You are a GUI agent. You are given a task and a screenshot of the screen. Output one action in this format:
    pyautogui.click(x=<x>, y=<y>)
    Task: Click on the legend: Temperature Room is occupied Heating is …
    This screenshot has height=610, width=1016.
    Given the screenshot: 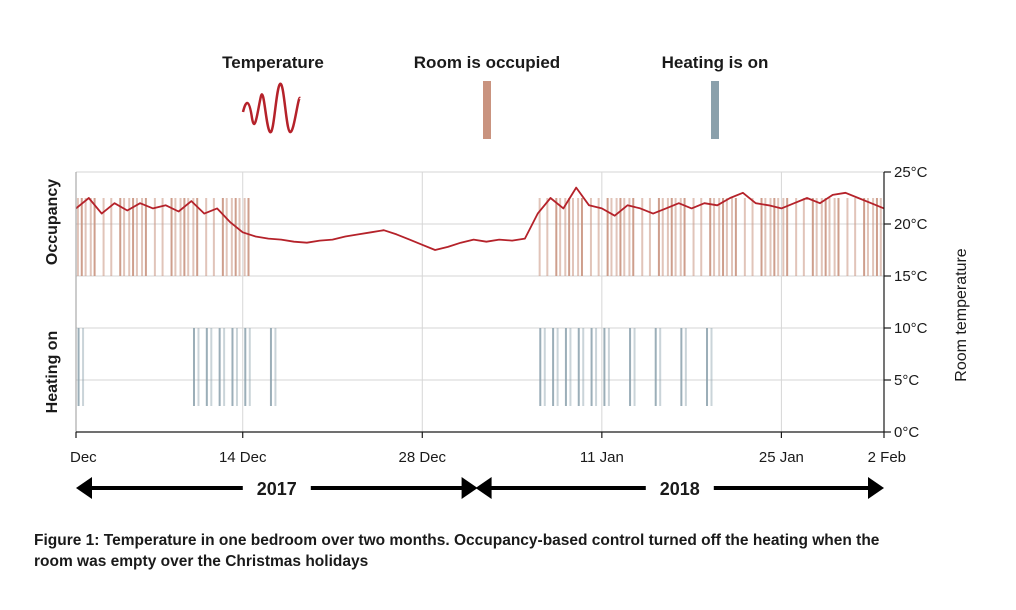 What is the action you would take?
    pyautogui.click(x=495, y=96)
    